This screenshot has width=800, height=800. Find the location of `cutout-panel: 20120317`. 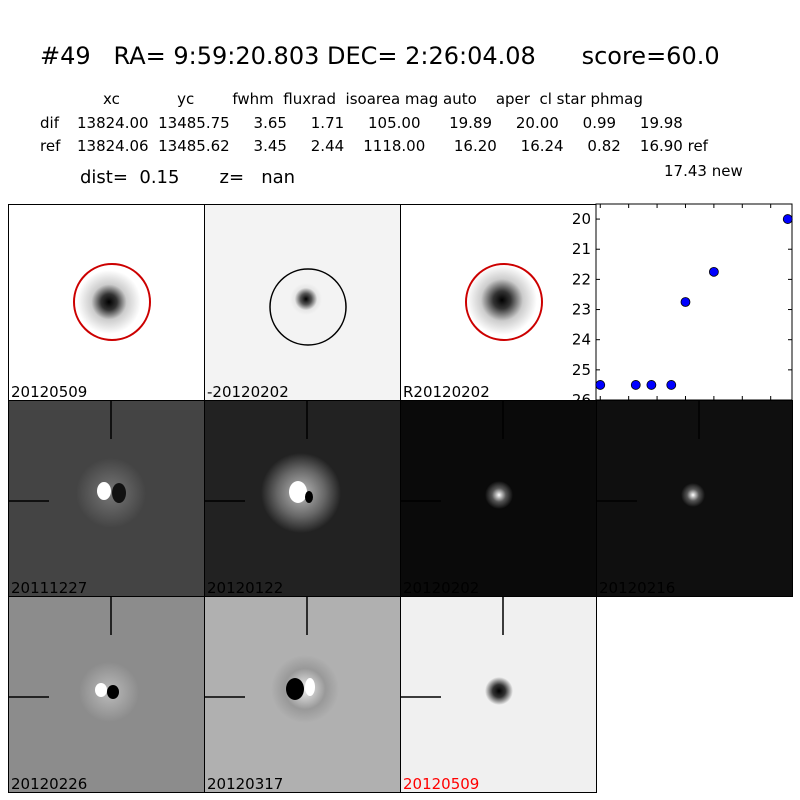

cutout-panel: 20120317 is located at coordinates (302, 694).